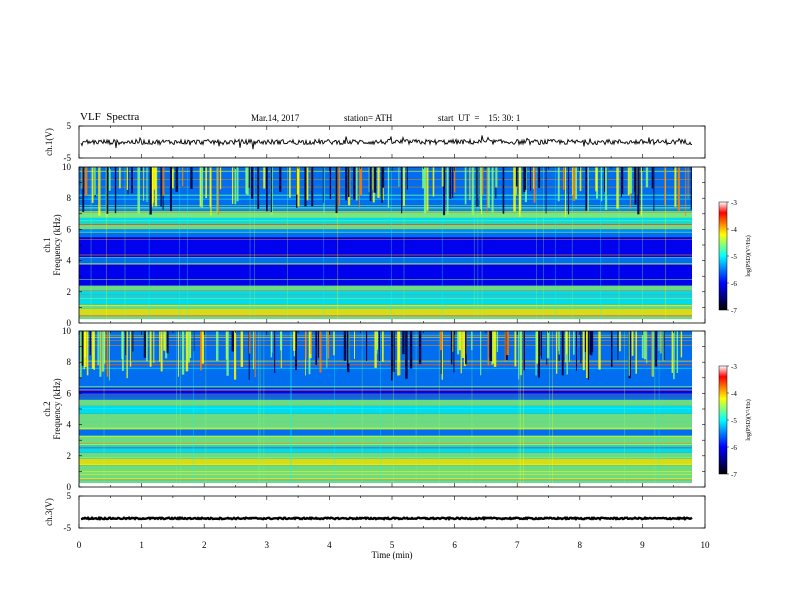 The height and width of the screenshot is (612, 792). Describe the element at coordinates (69, 425) in the screenshot. I see `ch2-freq-tick-label: 4` at that location.